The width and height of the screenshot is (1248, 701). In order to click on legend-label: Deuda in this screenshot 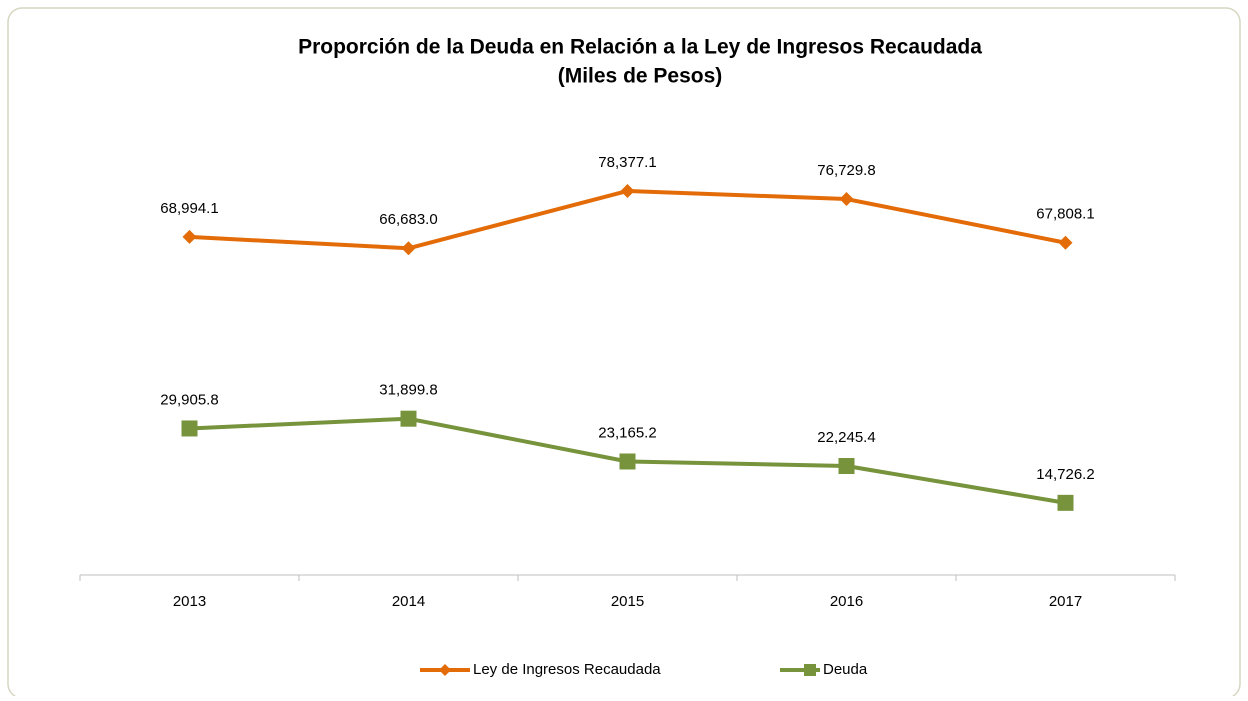, I will do `click(845, 669)`.